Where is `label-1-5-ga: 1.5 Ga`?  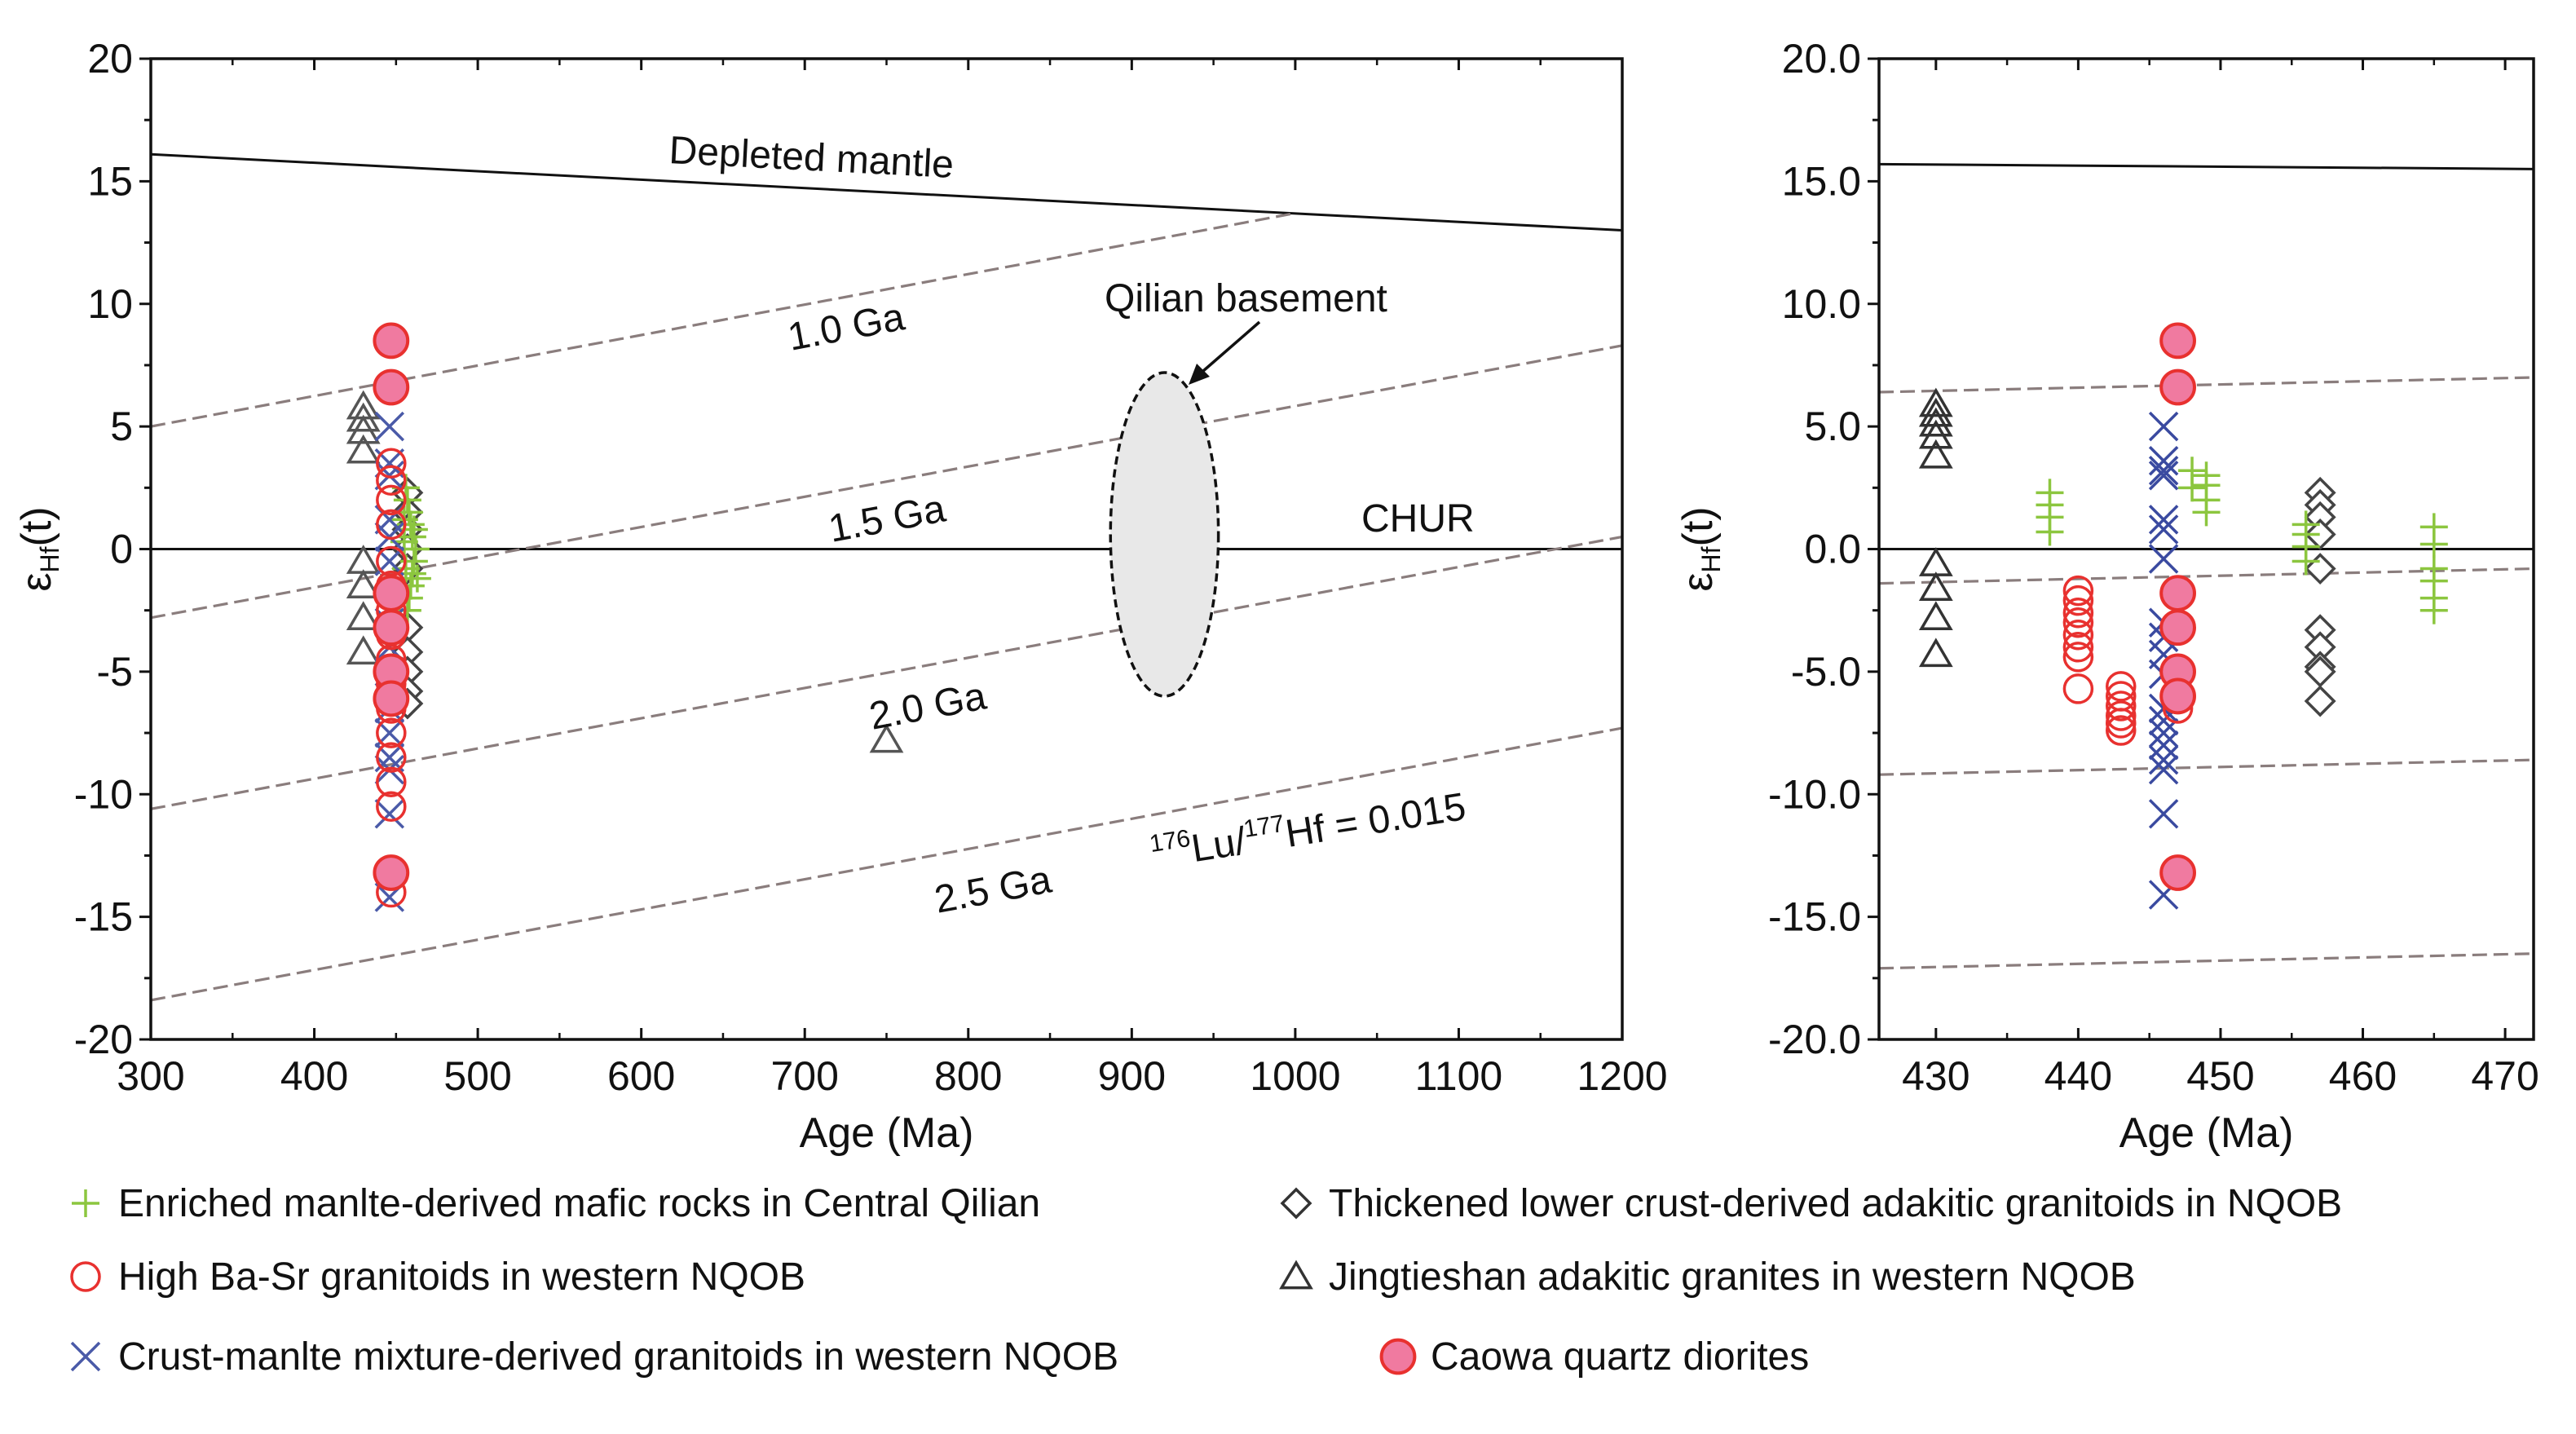 label-1-5-ga: 1.5 Ga is located at coordinates (887, 518).